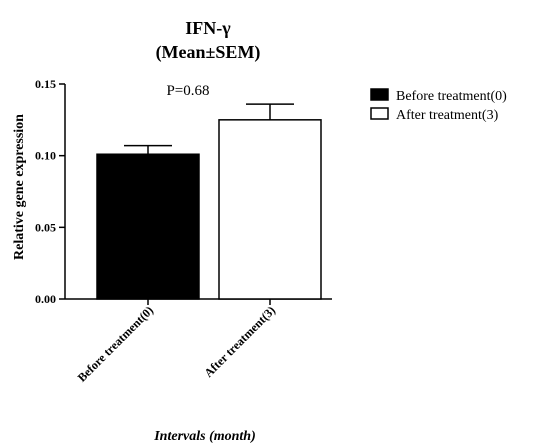  I want to click on x-tick-label: After treatment(3), so click(239, 341).